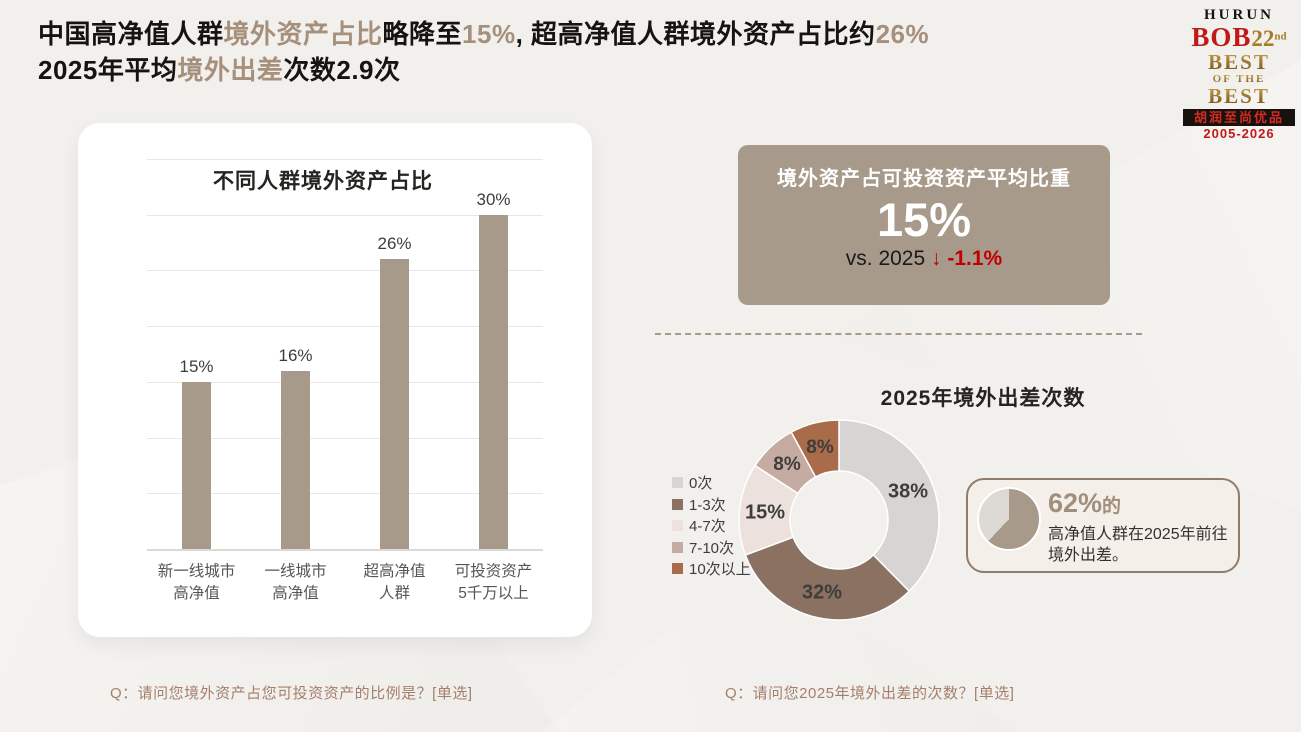  Describe the element at coordinates (523, 34) in the screenshot. I see `title-segment: ,` at that location.